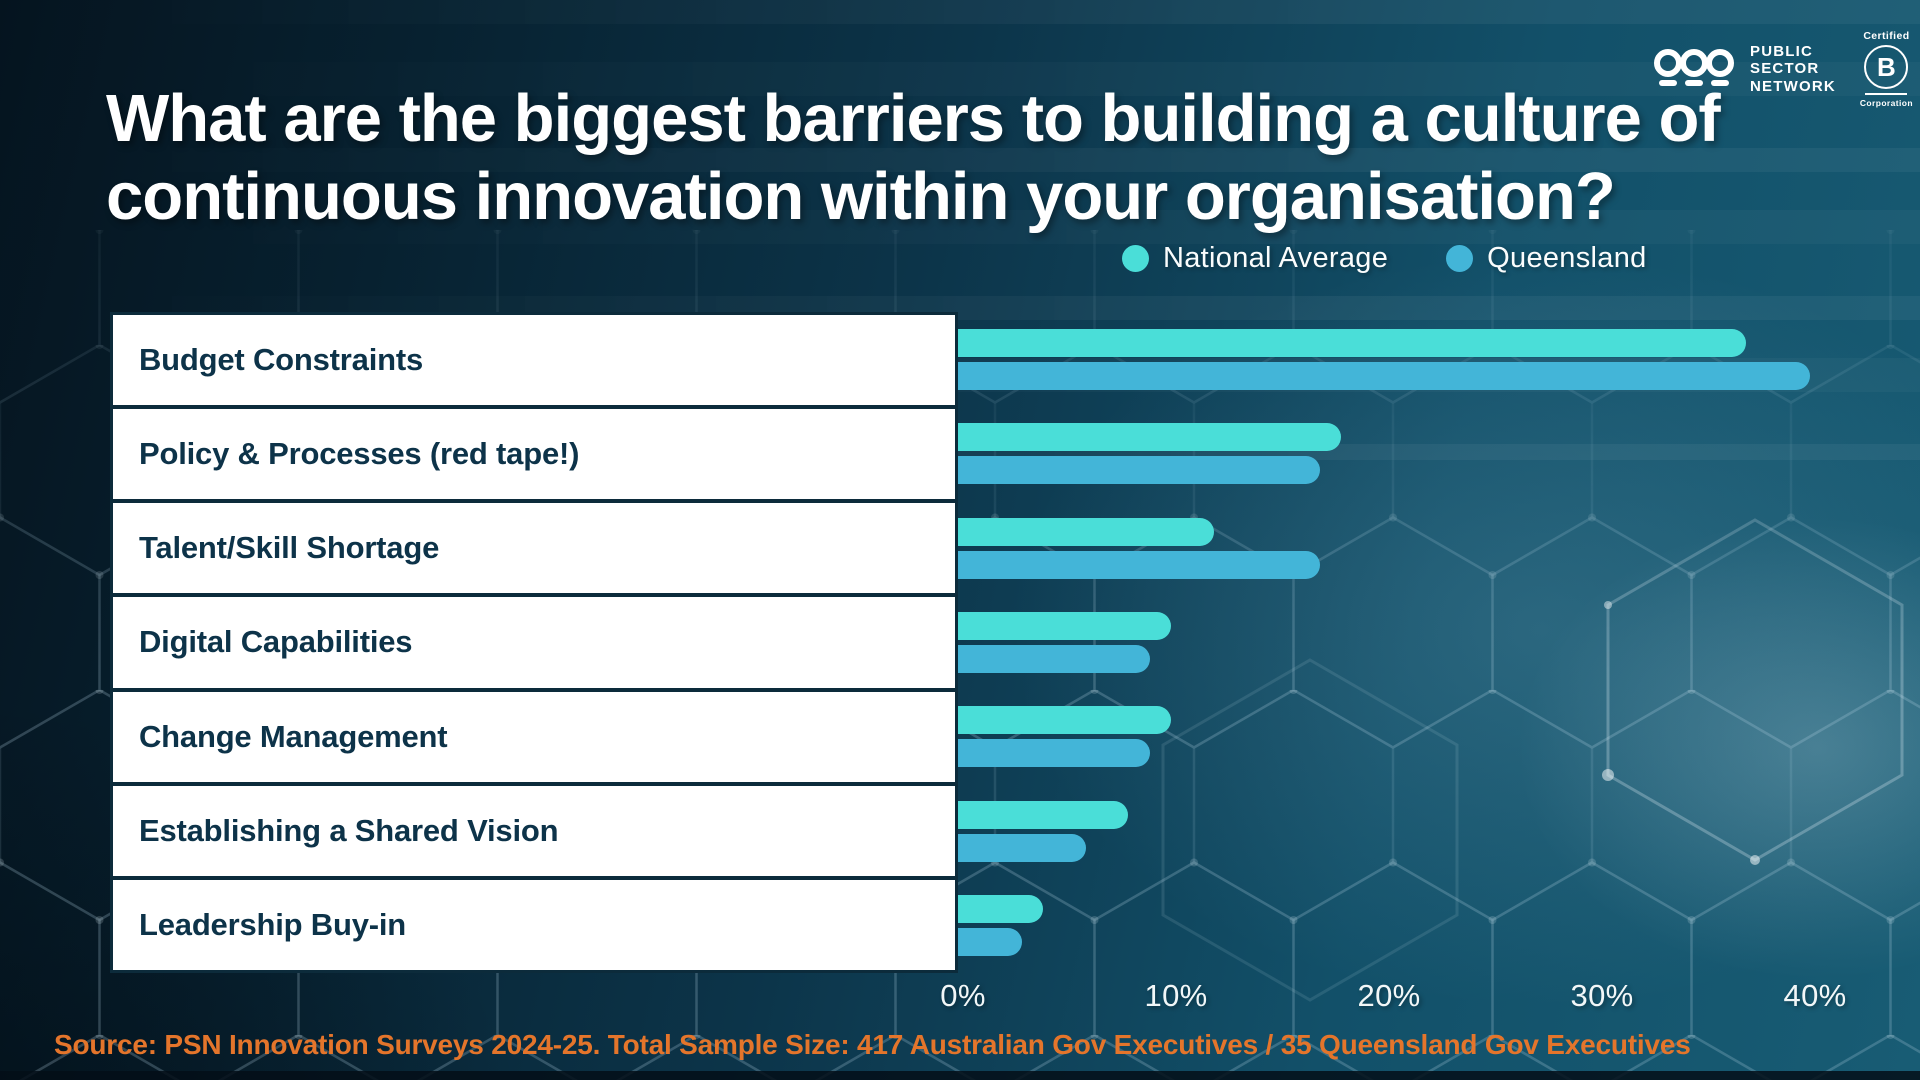 The image size is (1920, 1080). Describe the element at coordinates (1567, 258) in the screenshot. I see `legend-label: Queensland` at that location.